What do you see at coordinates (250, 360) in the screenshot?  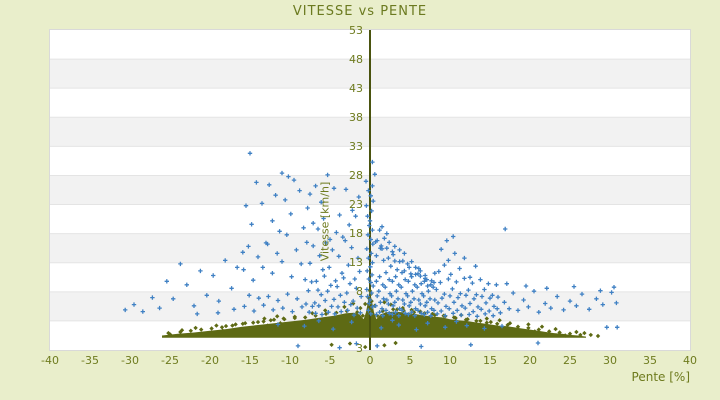 I see `x-tick-label: -15` at bounding box center [250, 360].